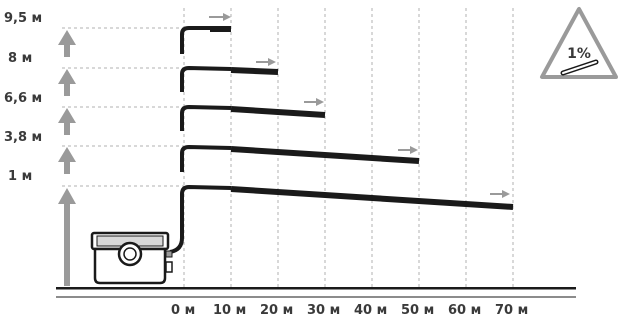 The image size is (629, 320). Describe the element at coordinates (464, 310) in the screenshot. I see `distance-label-60: 60 м` at that location.